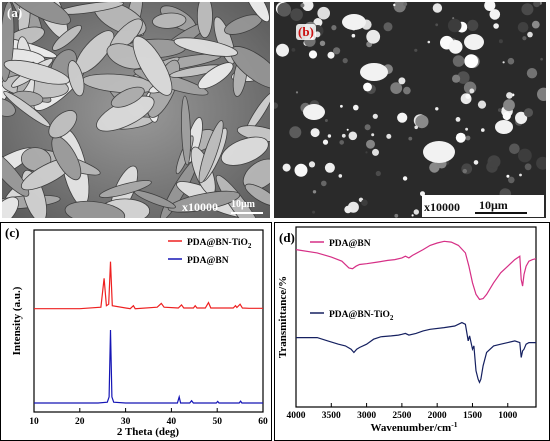 Image resolution: width=550 pixels, height=441 pixels. I want to click on x-tick-label: 1000, so click(507, 416).